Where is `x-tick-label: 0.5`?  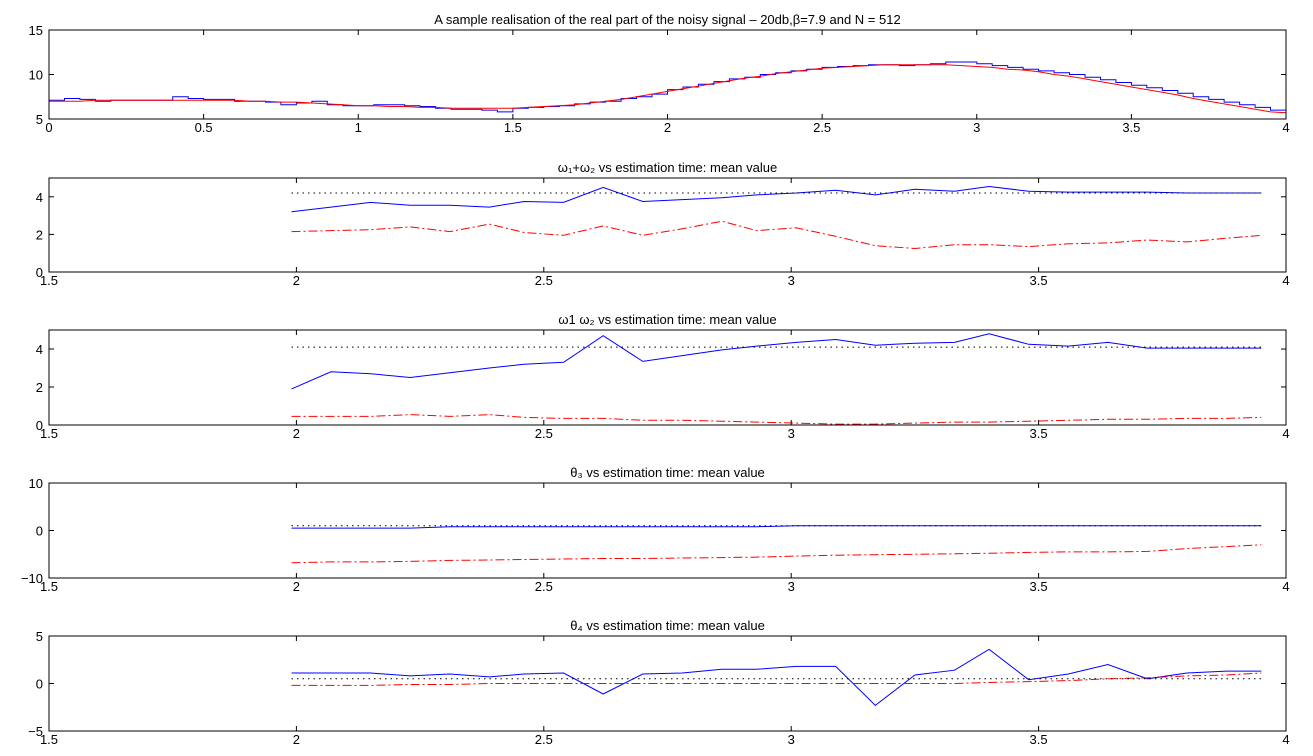
x-tick-label: 0.5 is located at coordinates (204, 127).